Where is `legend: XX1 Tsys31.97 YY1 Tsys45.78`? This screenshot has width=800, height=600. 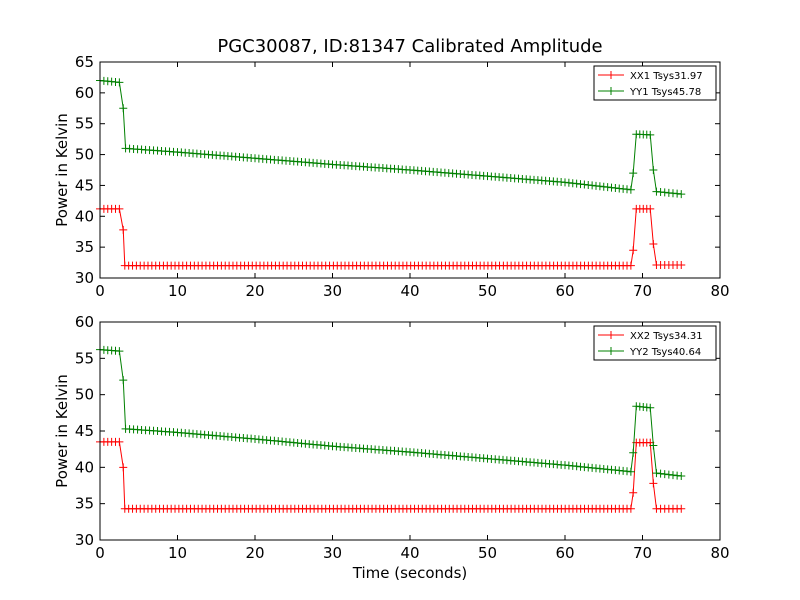
legend: XX1 Tsys31.97 YY1 Tsys45.78 is located at coordinates (655, 83).